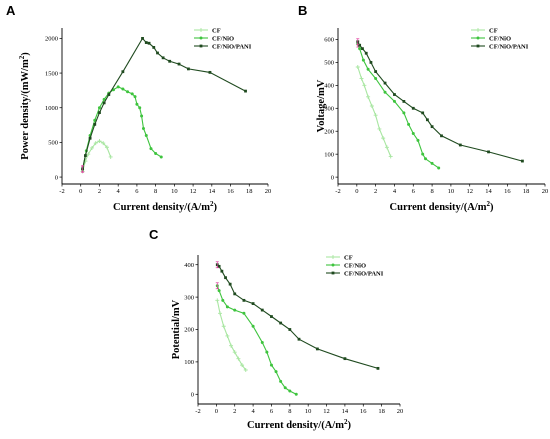  What do you see at coordinates (509, 46) in the screenshot?
I see `panel-b-legend-label: CF/NiO/PANI` at bounding box center [509, 46].